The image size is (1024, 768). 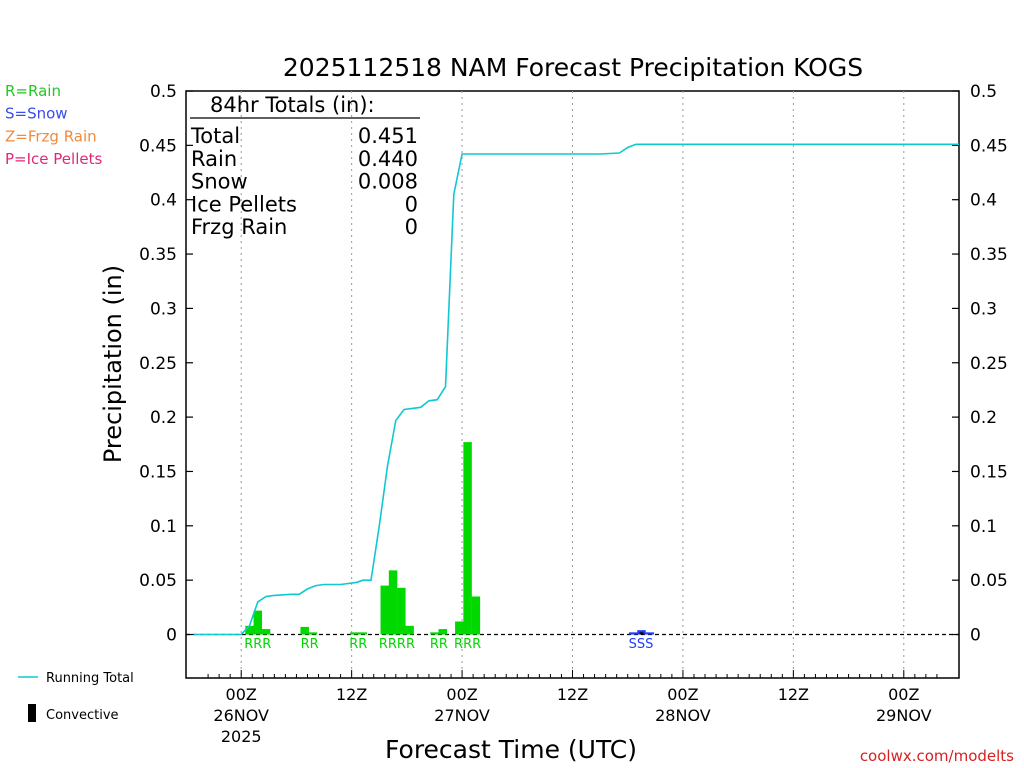 What do you see at coordinates (32, 713) in the screenshot?
I see `convective-legend-swatch` at bounding box center [32, 713].